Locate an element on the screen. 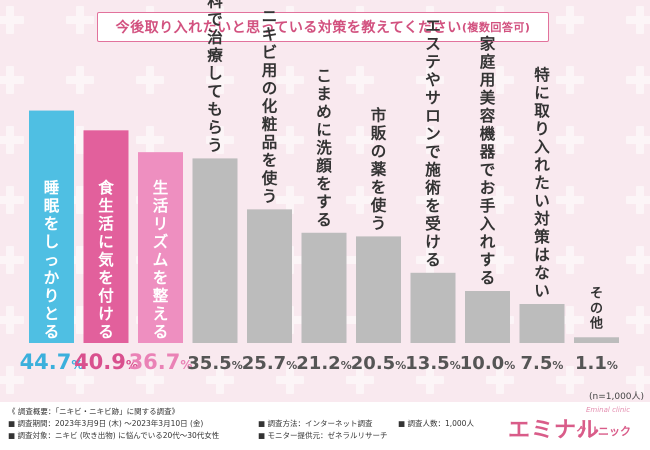  value-label-8: 13.5% is located at coordinates (432, 363).